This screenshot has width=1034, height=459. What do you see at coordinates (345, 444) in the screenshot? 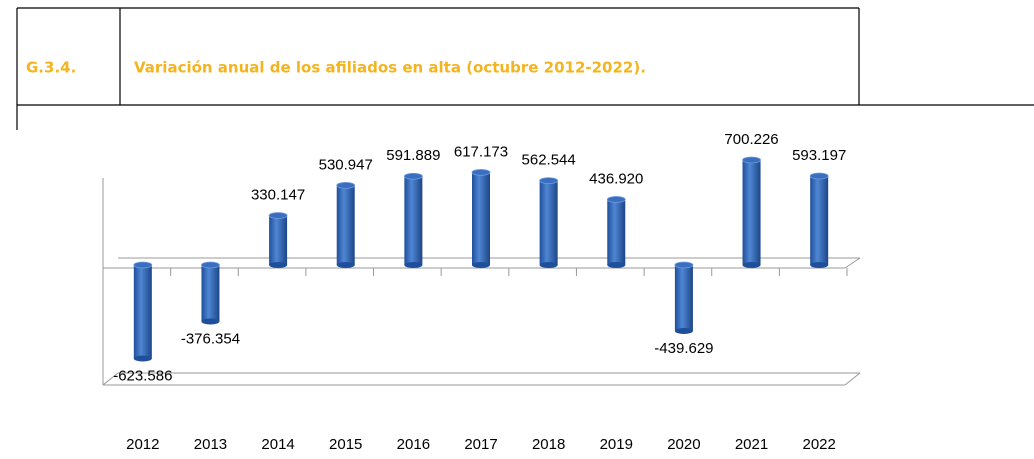
I see `x-tick-label: 2015` at bounding box center [345, 444].